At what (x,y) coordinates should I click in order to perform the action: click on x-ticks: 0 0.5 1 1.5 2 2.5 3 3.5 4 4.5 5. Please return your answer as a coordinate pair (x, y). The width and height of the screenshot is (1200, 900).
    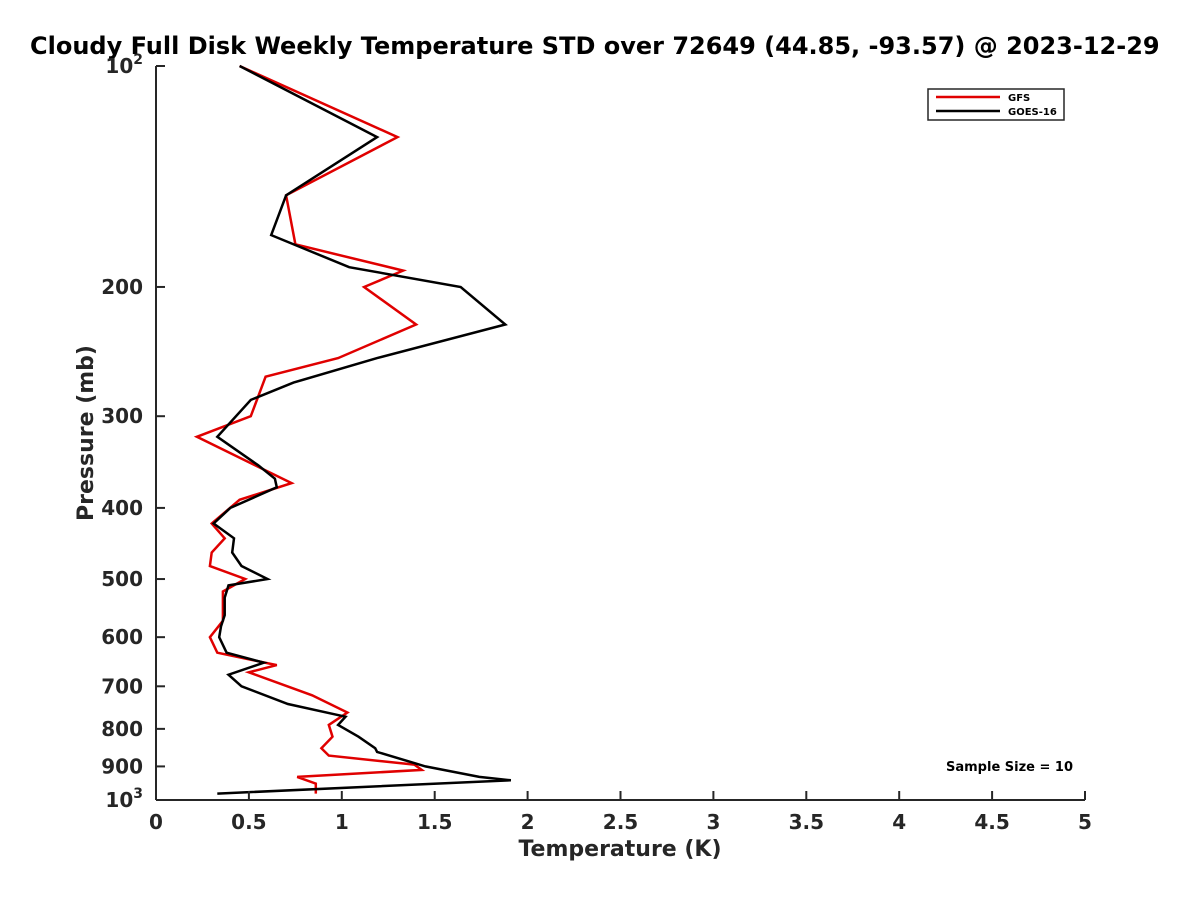
    Looking at the image, I should click on (620, 812).